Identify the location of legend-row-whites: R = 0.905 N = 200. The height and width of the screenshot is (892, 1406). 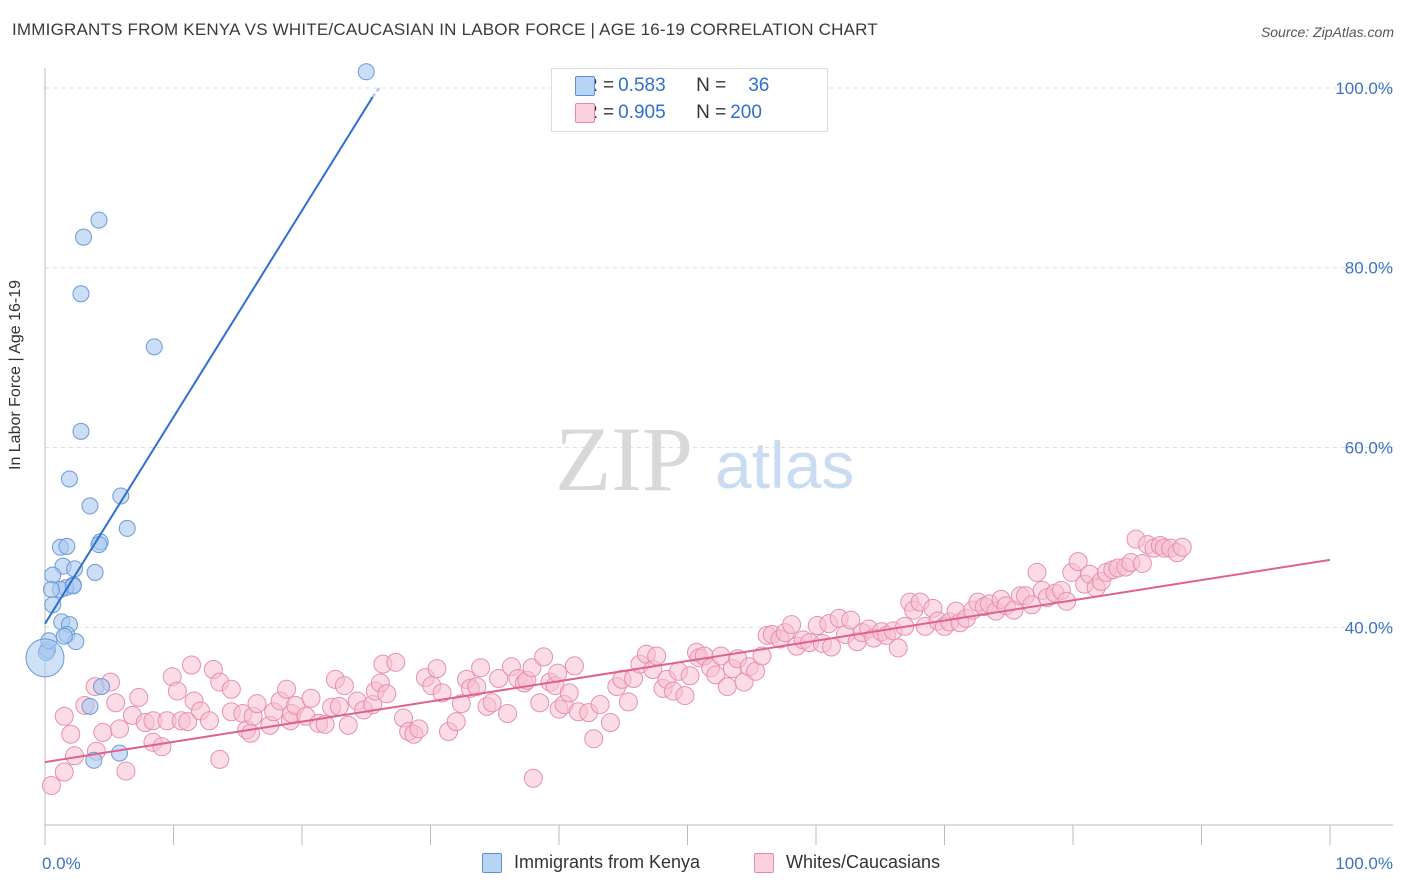
(668, 113).